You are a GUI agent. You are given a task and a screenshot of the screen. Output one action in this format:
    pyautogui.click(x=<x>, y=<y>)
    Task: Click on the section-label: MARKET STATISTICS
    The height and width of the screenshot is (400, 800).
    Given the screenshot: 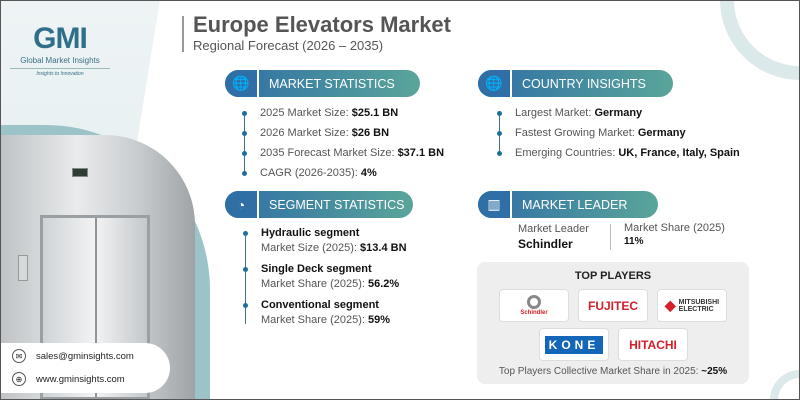 What is the action you would take?
    pyautogui.click(x=332, y=83)
    